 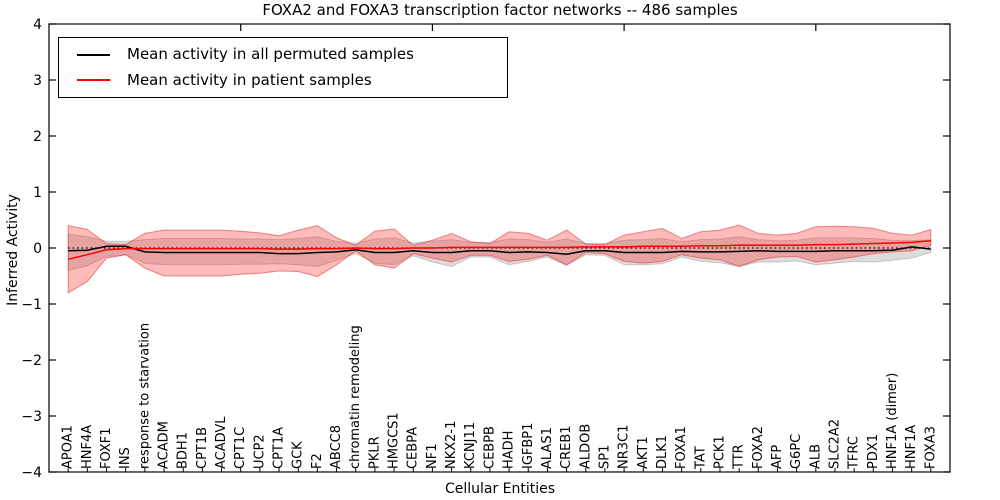 I want to click on x-tick-label: FOXF1, so click(x=106, y=448).